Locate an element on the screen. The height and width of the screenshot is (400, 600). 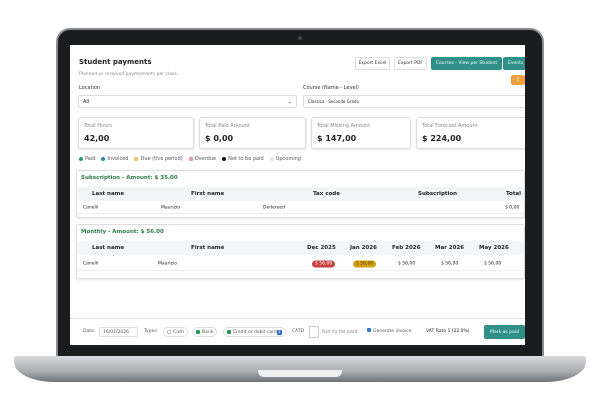
legend-label: Invoiced is located at coordinates (118, 159).